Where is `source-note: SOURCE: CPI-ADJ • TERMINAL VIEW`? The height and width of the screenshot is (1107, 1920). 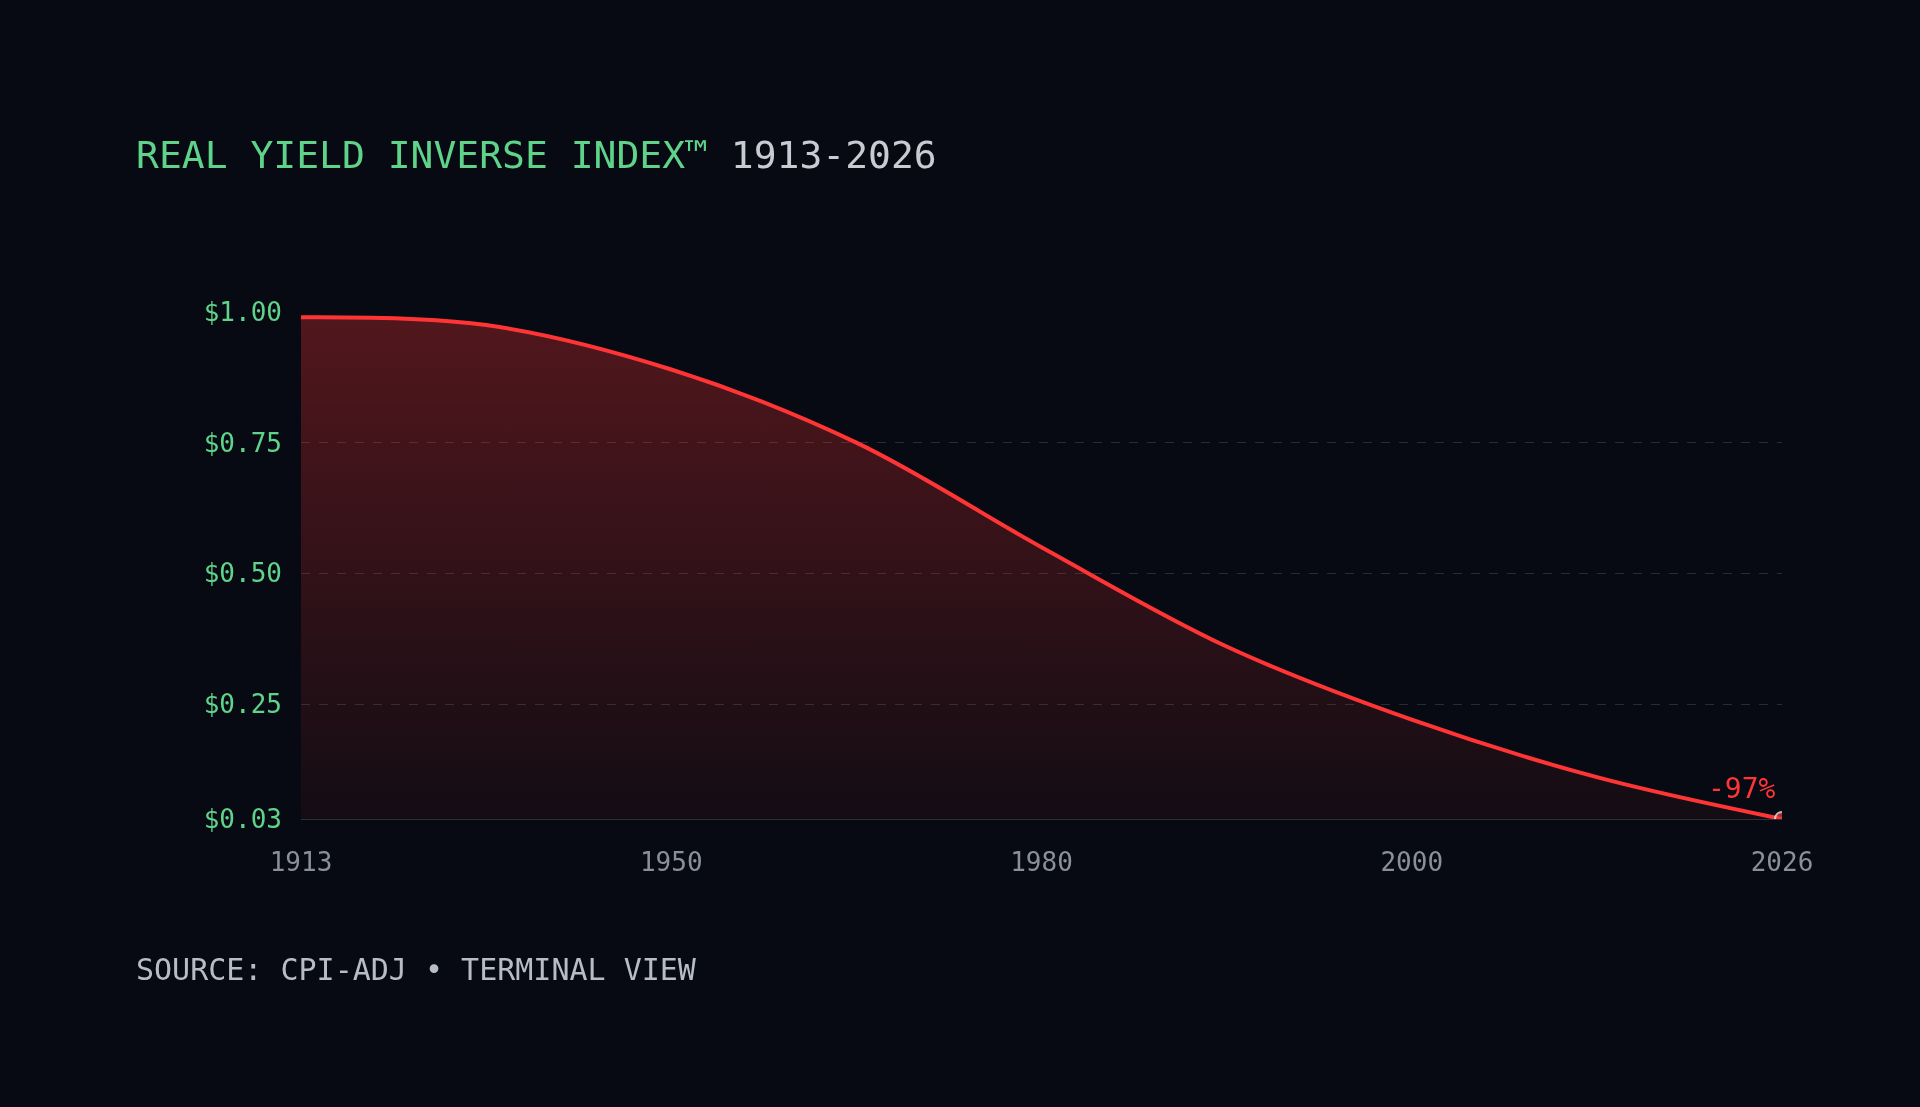
source-note: SOURCE: CPI-ADJ • TERMINAL VIEW is located at coordinates (416, 969).